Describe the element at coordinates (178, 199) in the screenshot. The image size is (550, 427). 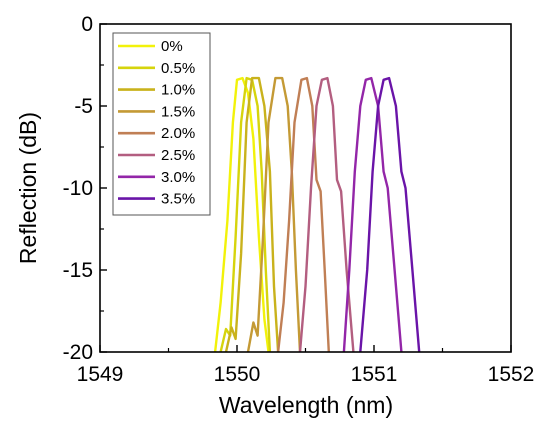
I see `legend-label-7: 3.5%` at that location.